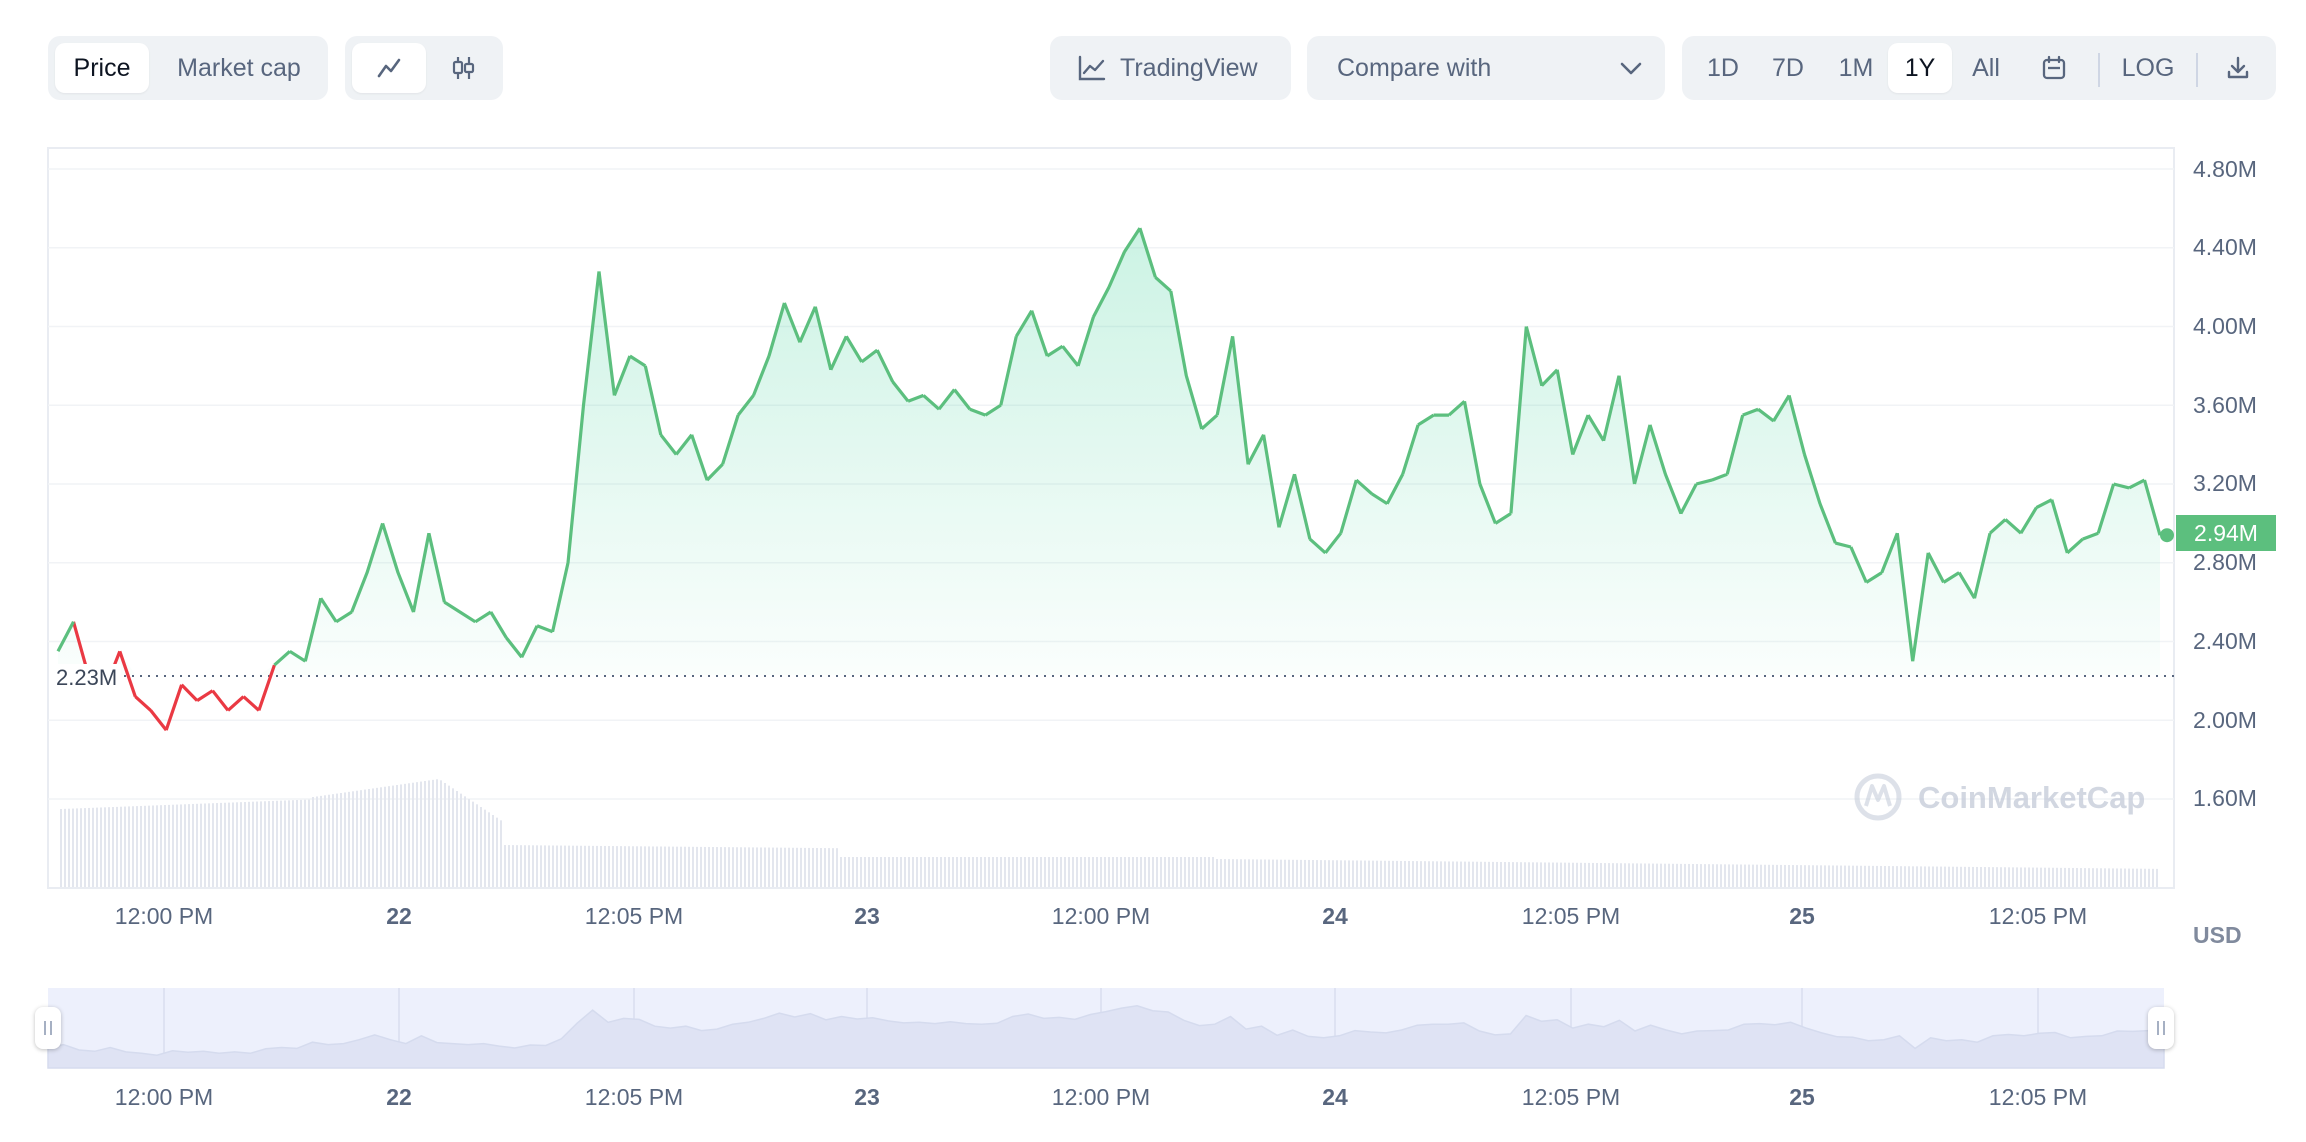  I want to click on log-toggle: LOG, so click(2148, 67).